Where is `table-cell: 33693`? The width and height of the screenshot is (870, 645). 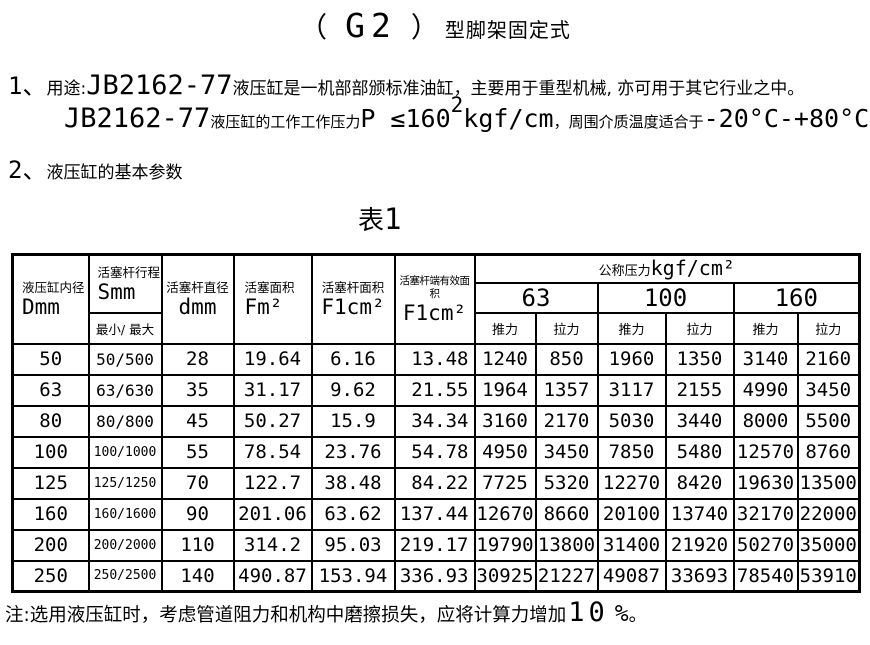
table-cell: 33693 is located at coordinates (699, 576).